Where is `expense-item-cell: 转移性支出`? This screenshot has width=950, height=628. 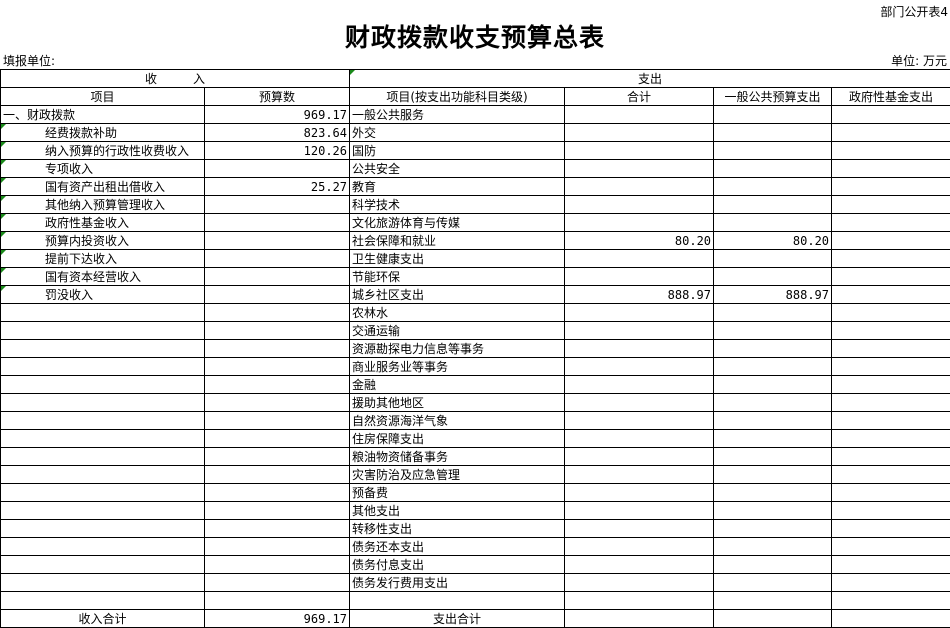 expense-item-cell: 转移性支出 is located at coordinates (457, 529).